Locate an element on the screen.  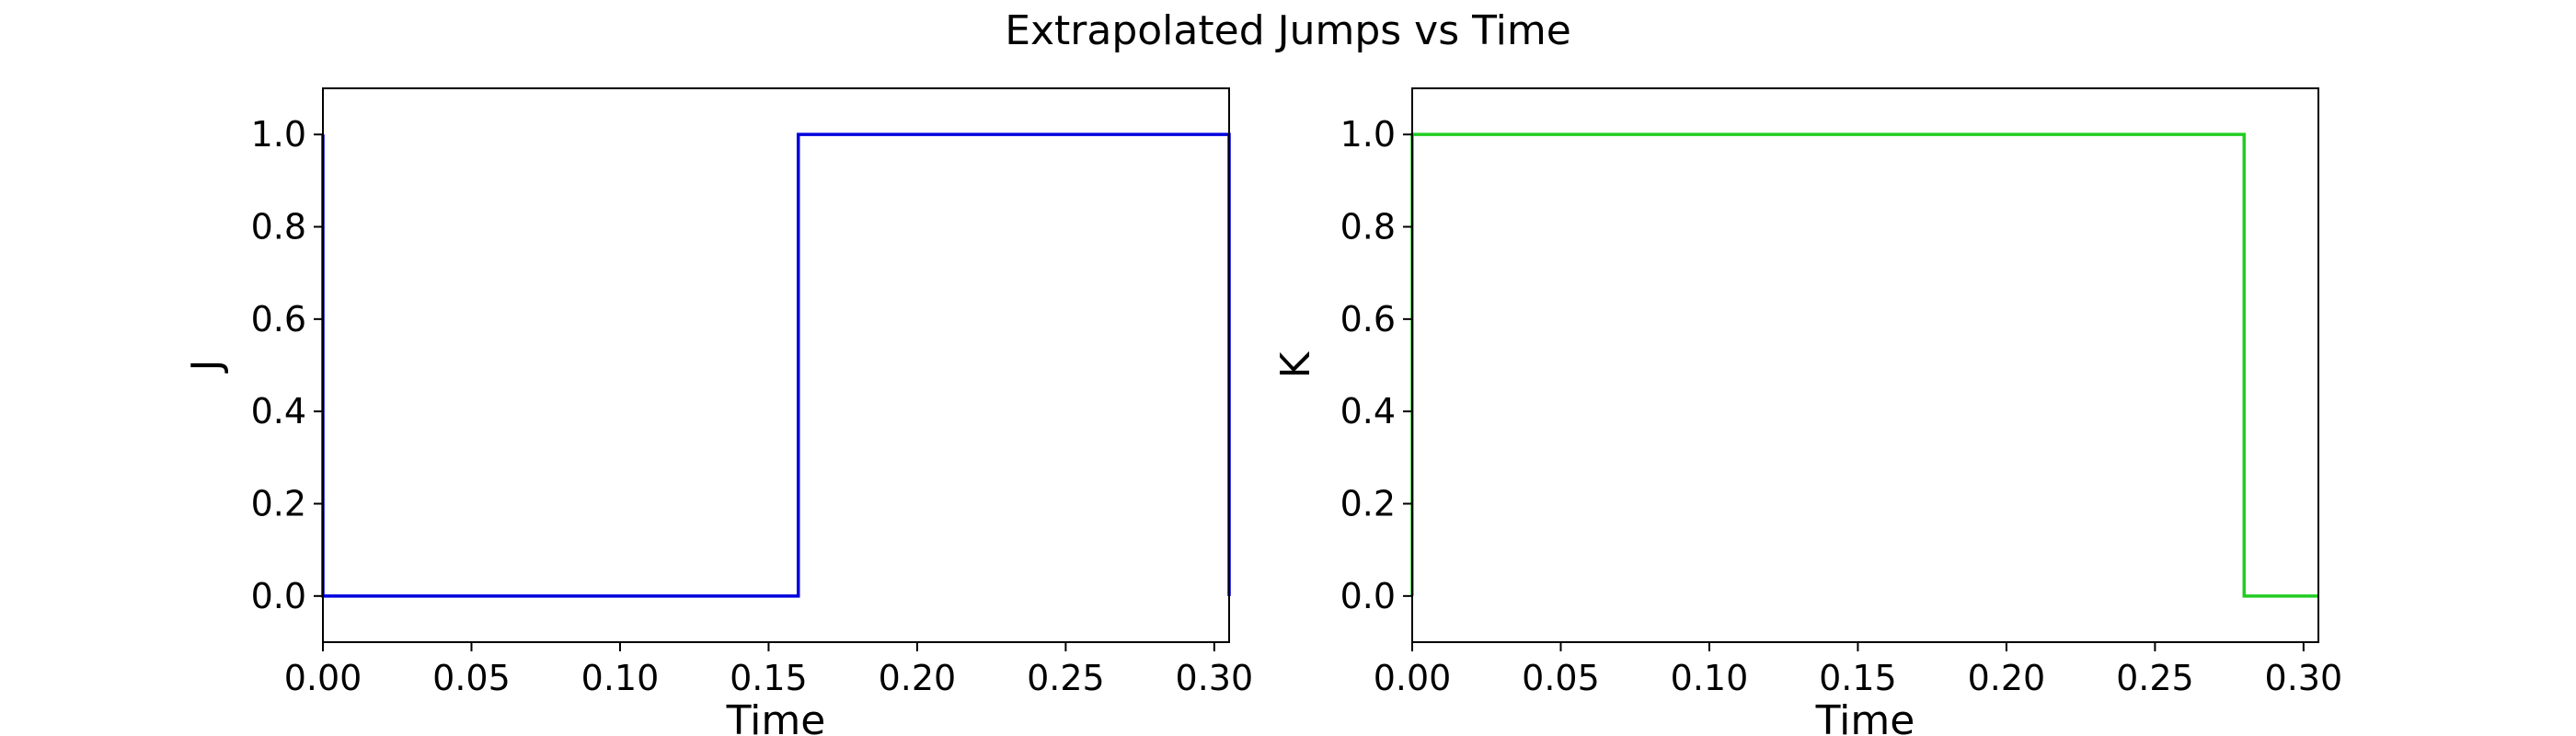
figure-title: Extrapolated Jumps vs Time is located at coordinates (1288, 30).